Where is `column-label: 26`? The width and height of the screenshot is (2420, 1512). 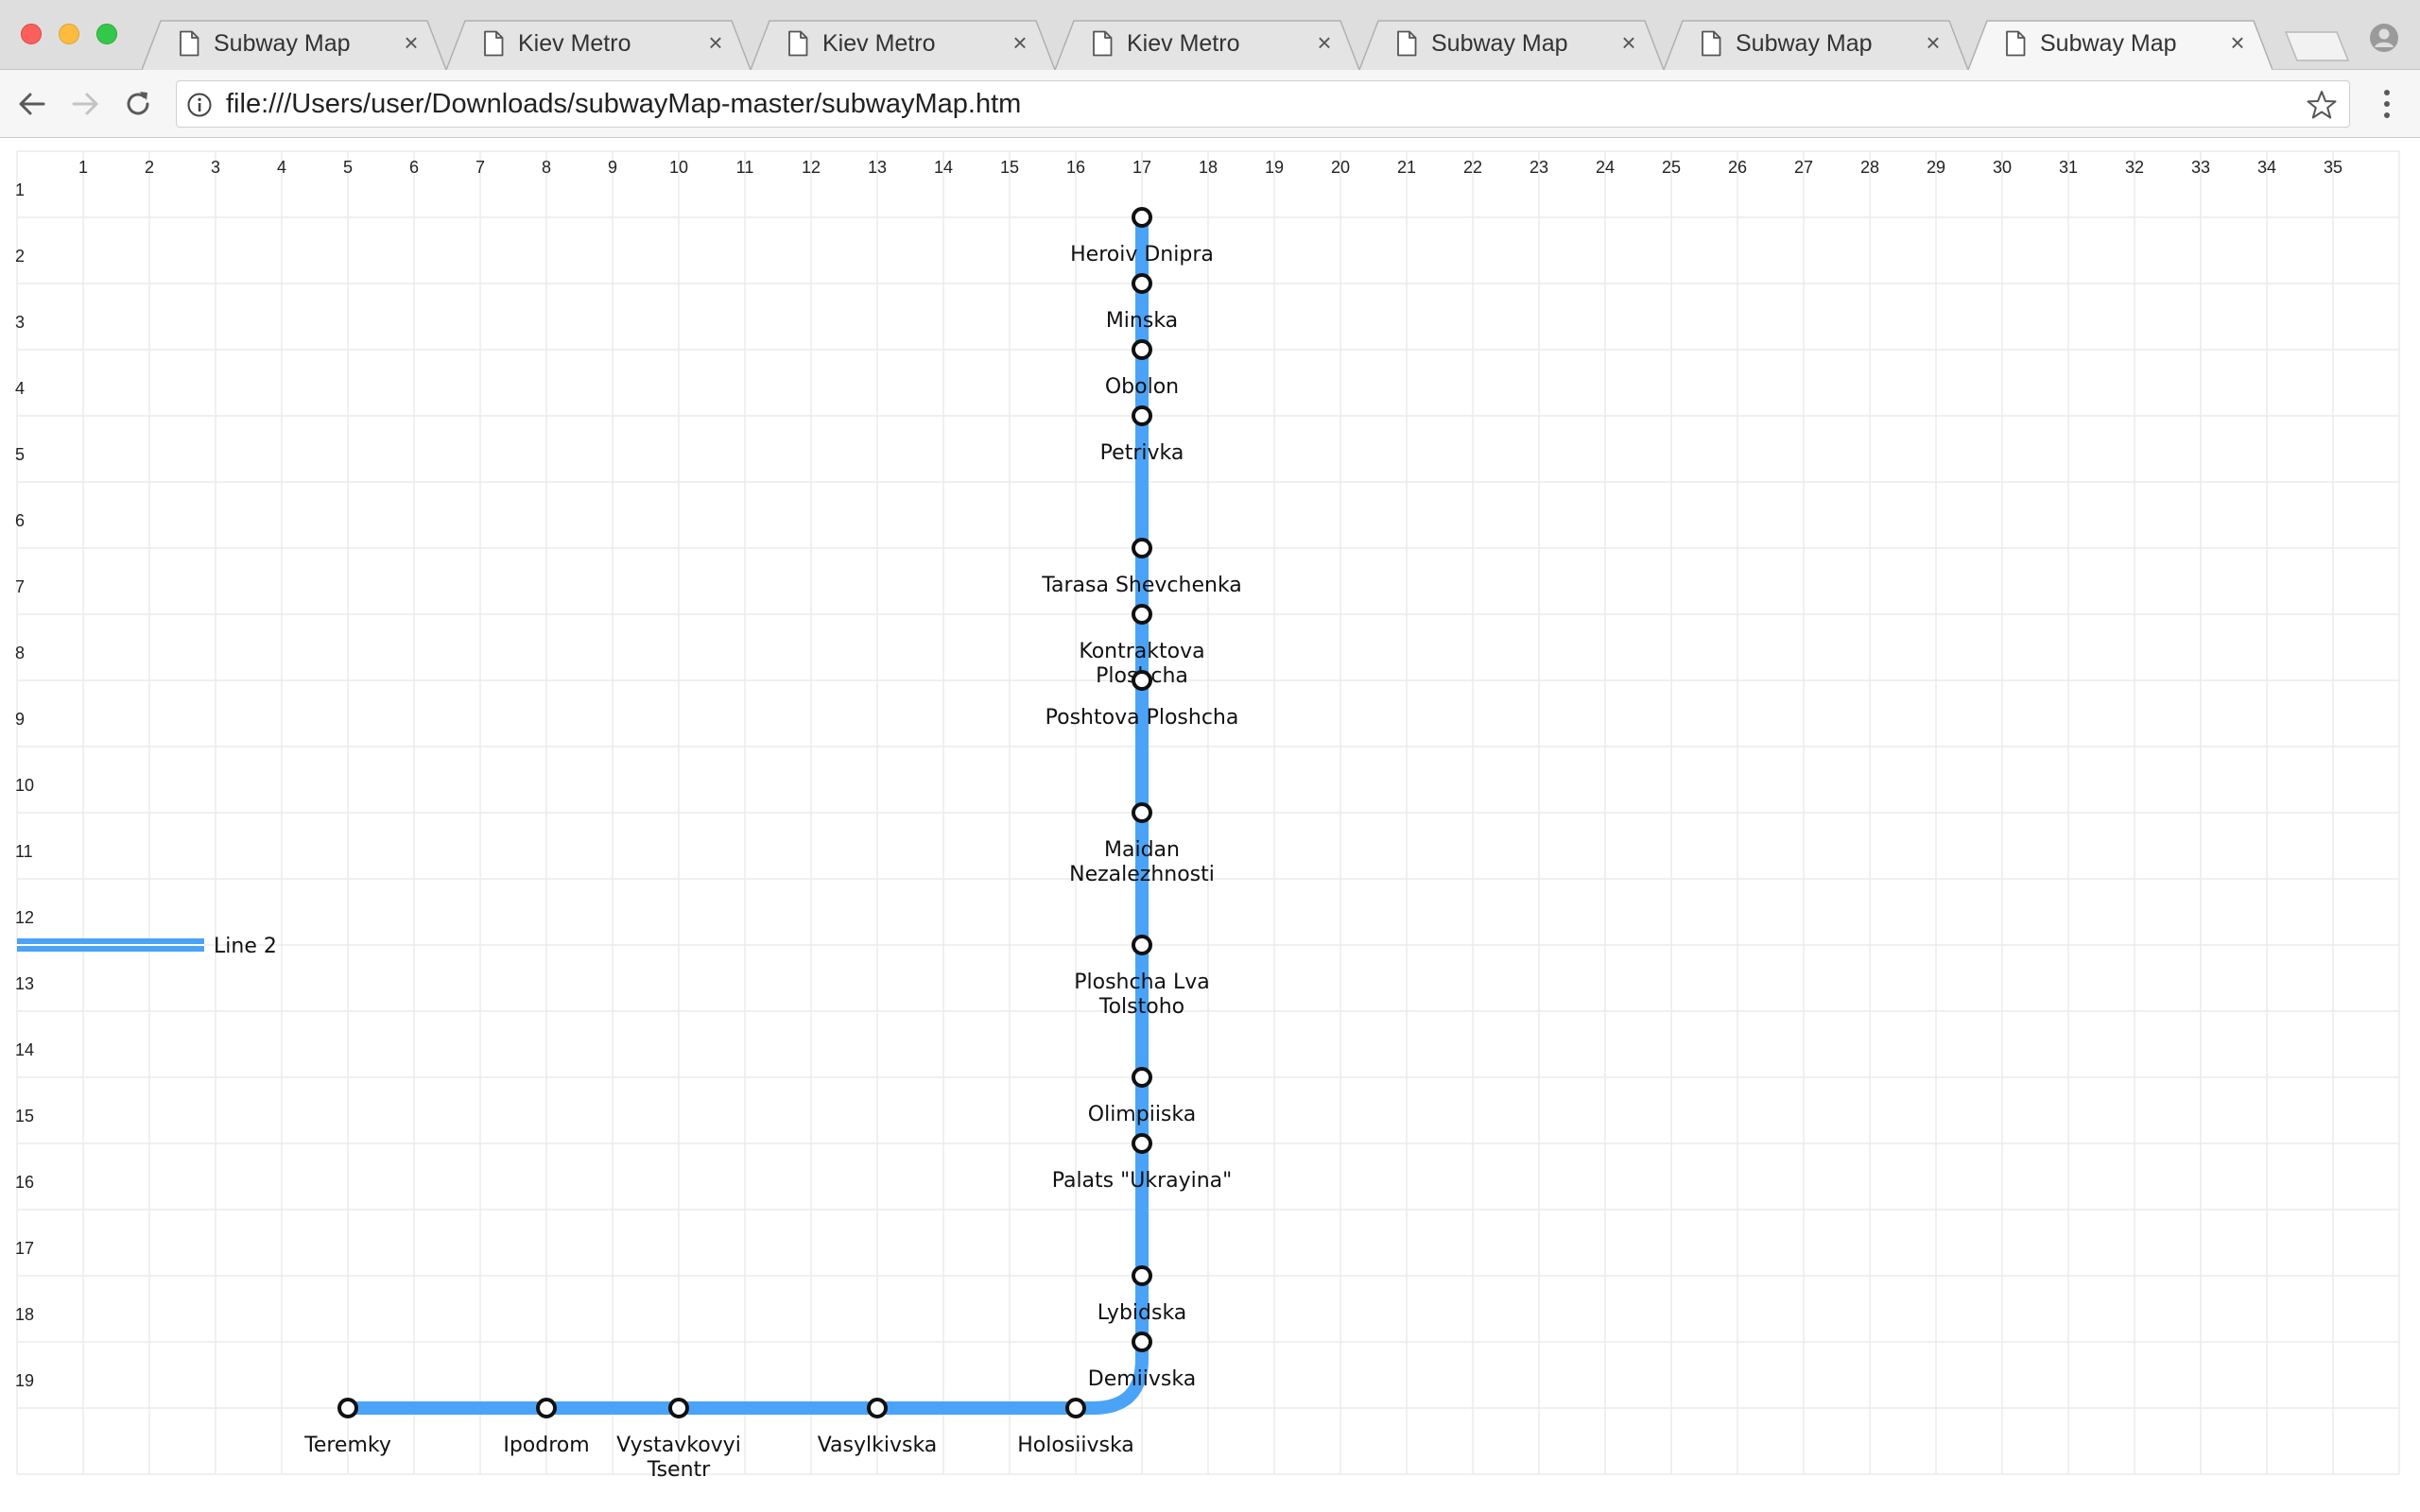
column-label: 26 is located at coordinates (1737, 167).